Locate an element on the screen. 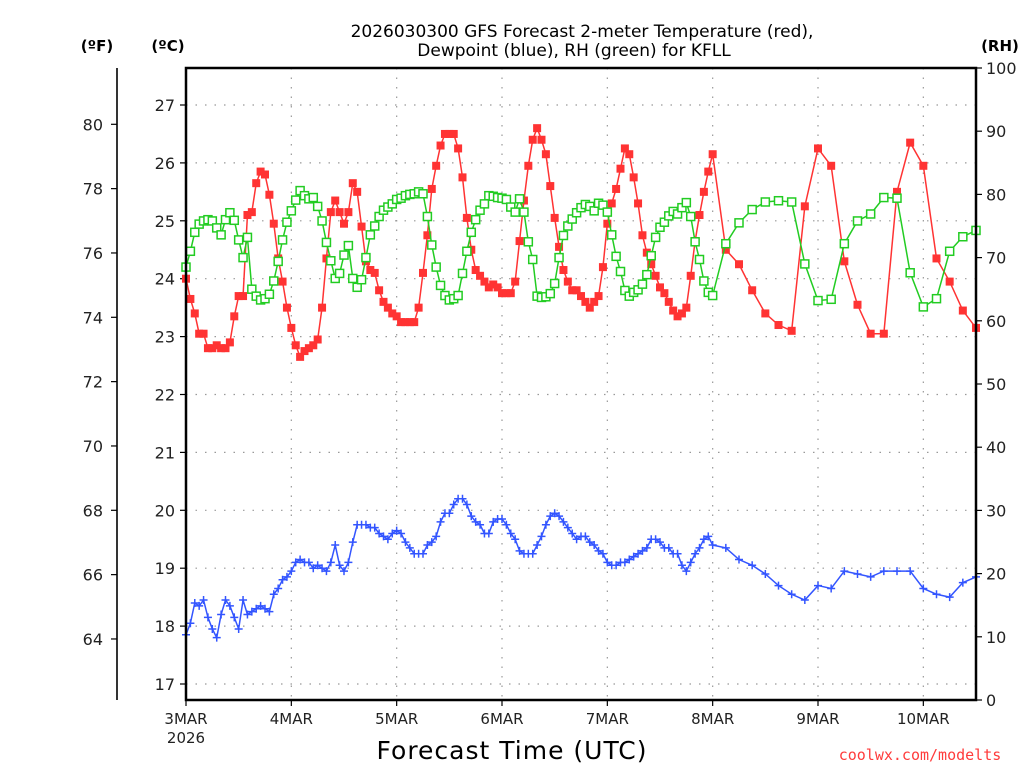 The width and height of the screenshot is (1024, 768). celsius-tick-label: 24 is located at coordinates (165, 279).